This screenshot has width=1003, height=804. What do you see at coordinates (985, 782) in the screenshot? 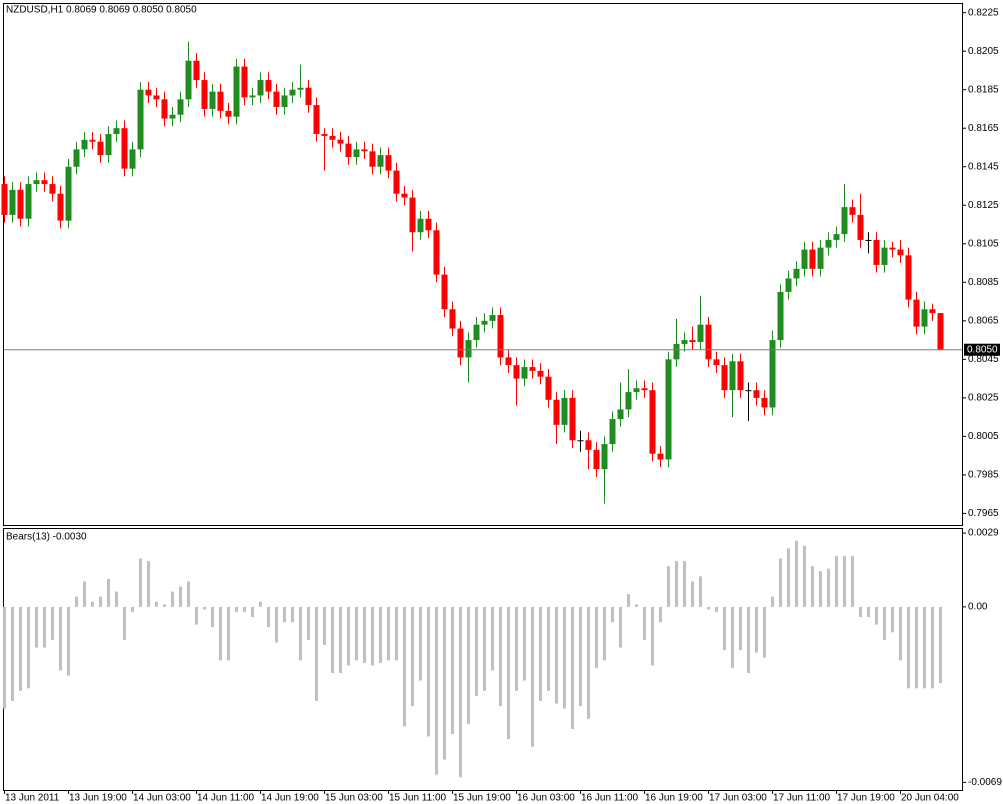
I see `y-tick-label: -0.0069` at bounding box center [985, 782].